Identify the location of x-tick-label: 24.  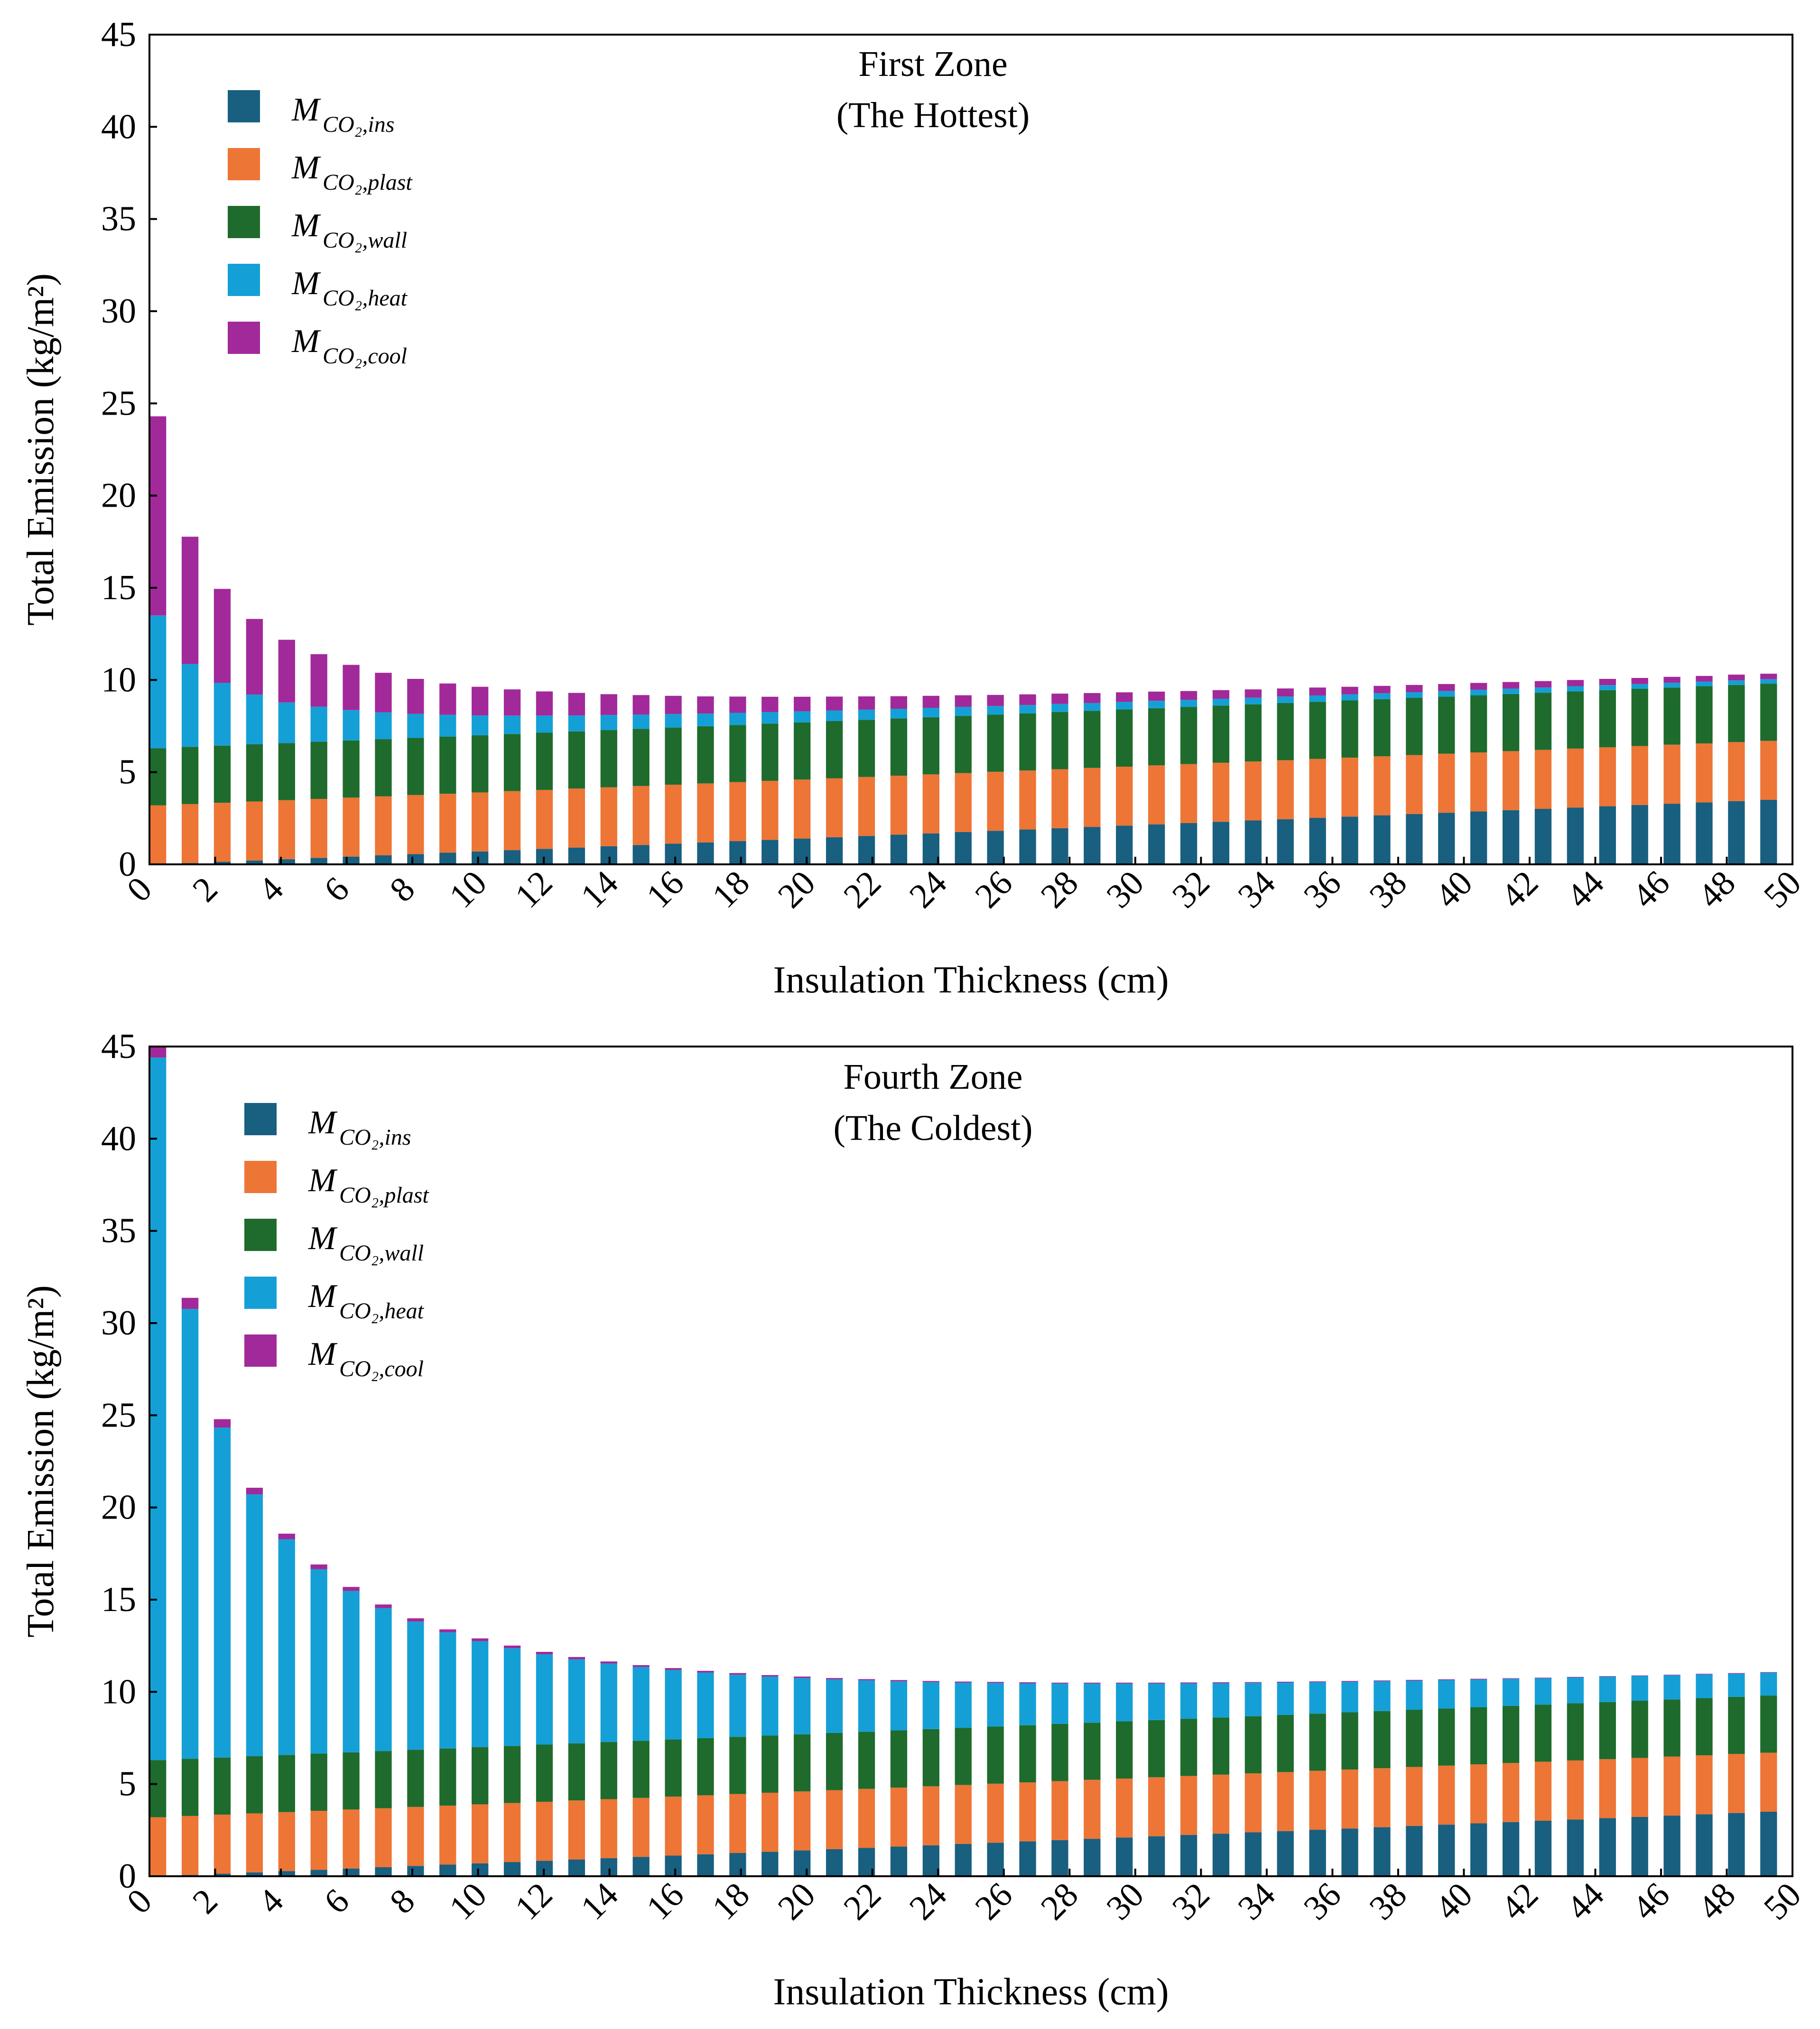
(928, 889).